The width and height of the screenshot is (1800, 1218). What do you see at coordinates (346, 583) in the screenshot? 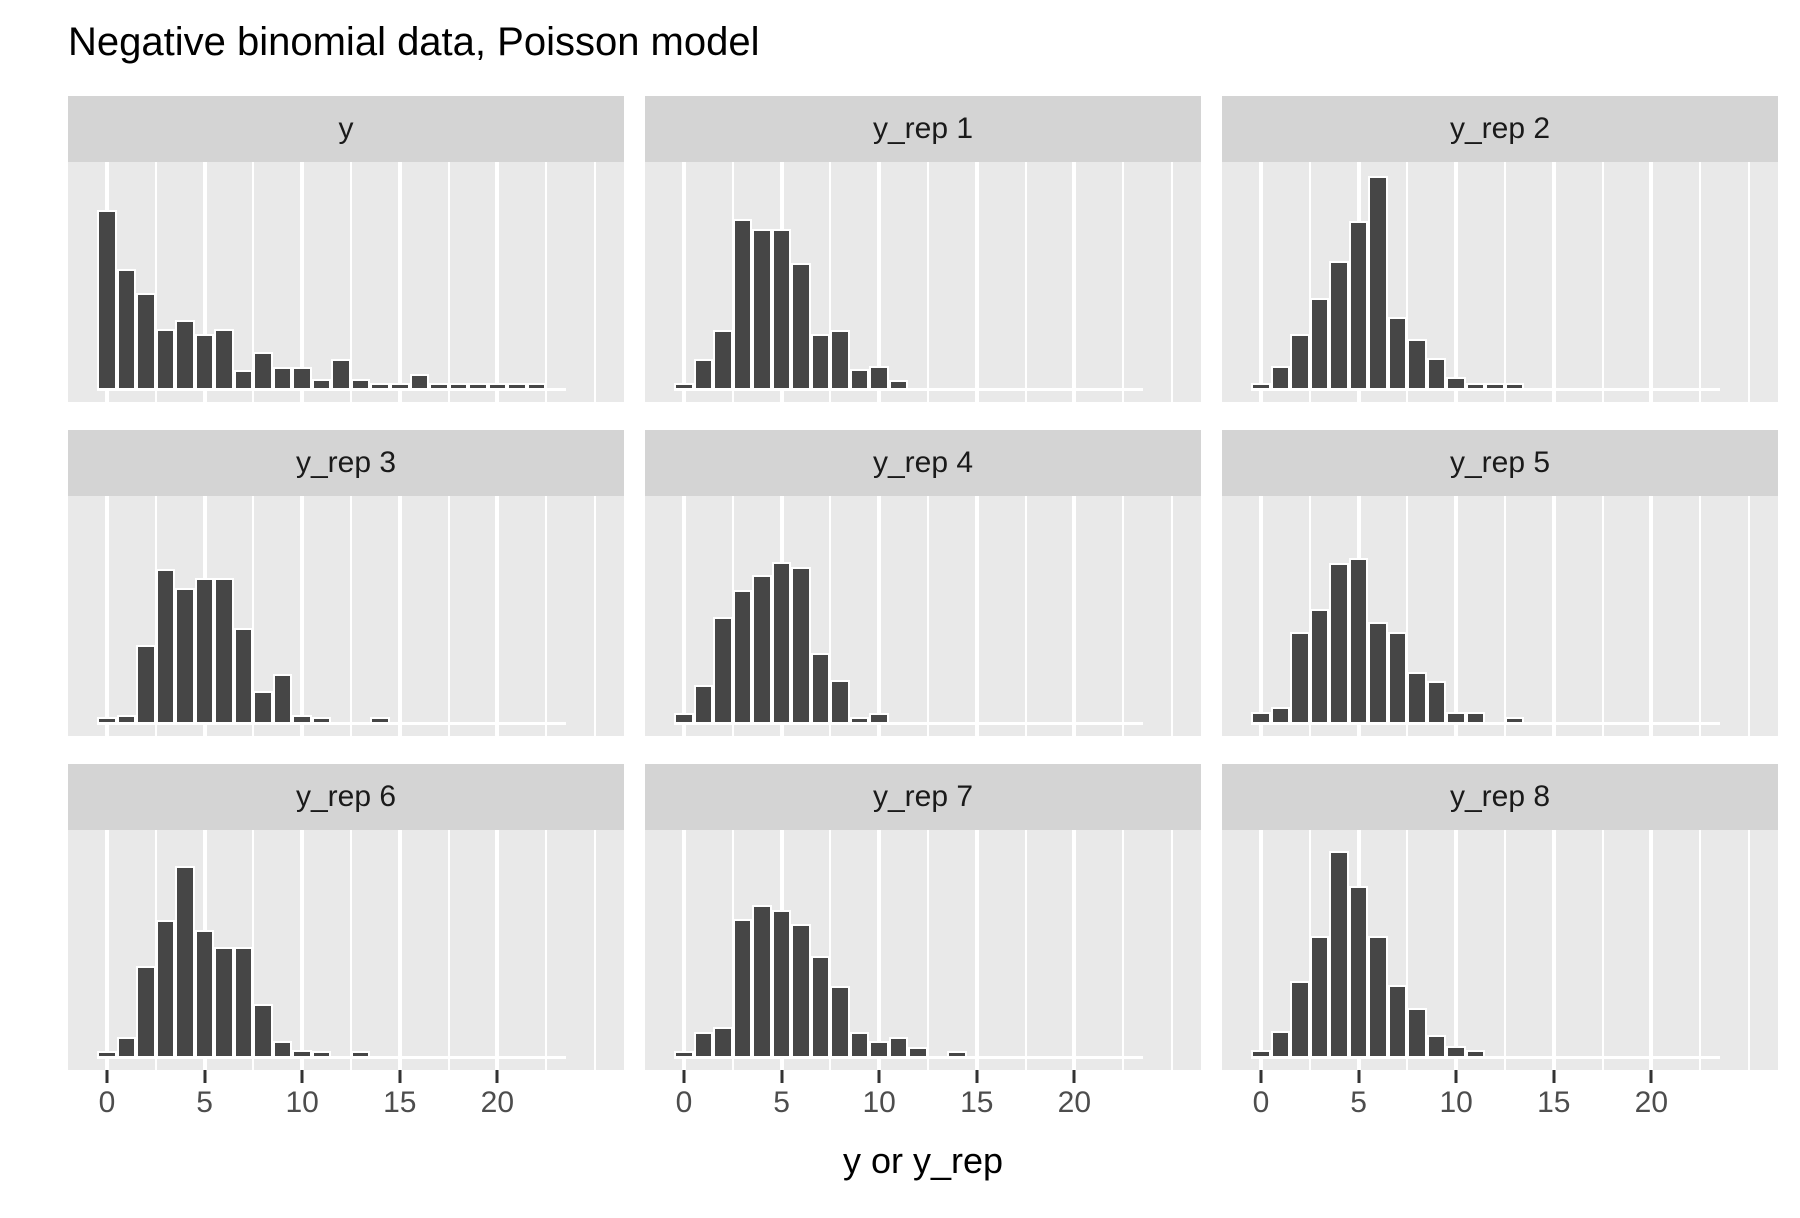
I see `facet-y_rep-3: y_rep 3` at bounding box center [346, 583].